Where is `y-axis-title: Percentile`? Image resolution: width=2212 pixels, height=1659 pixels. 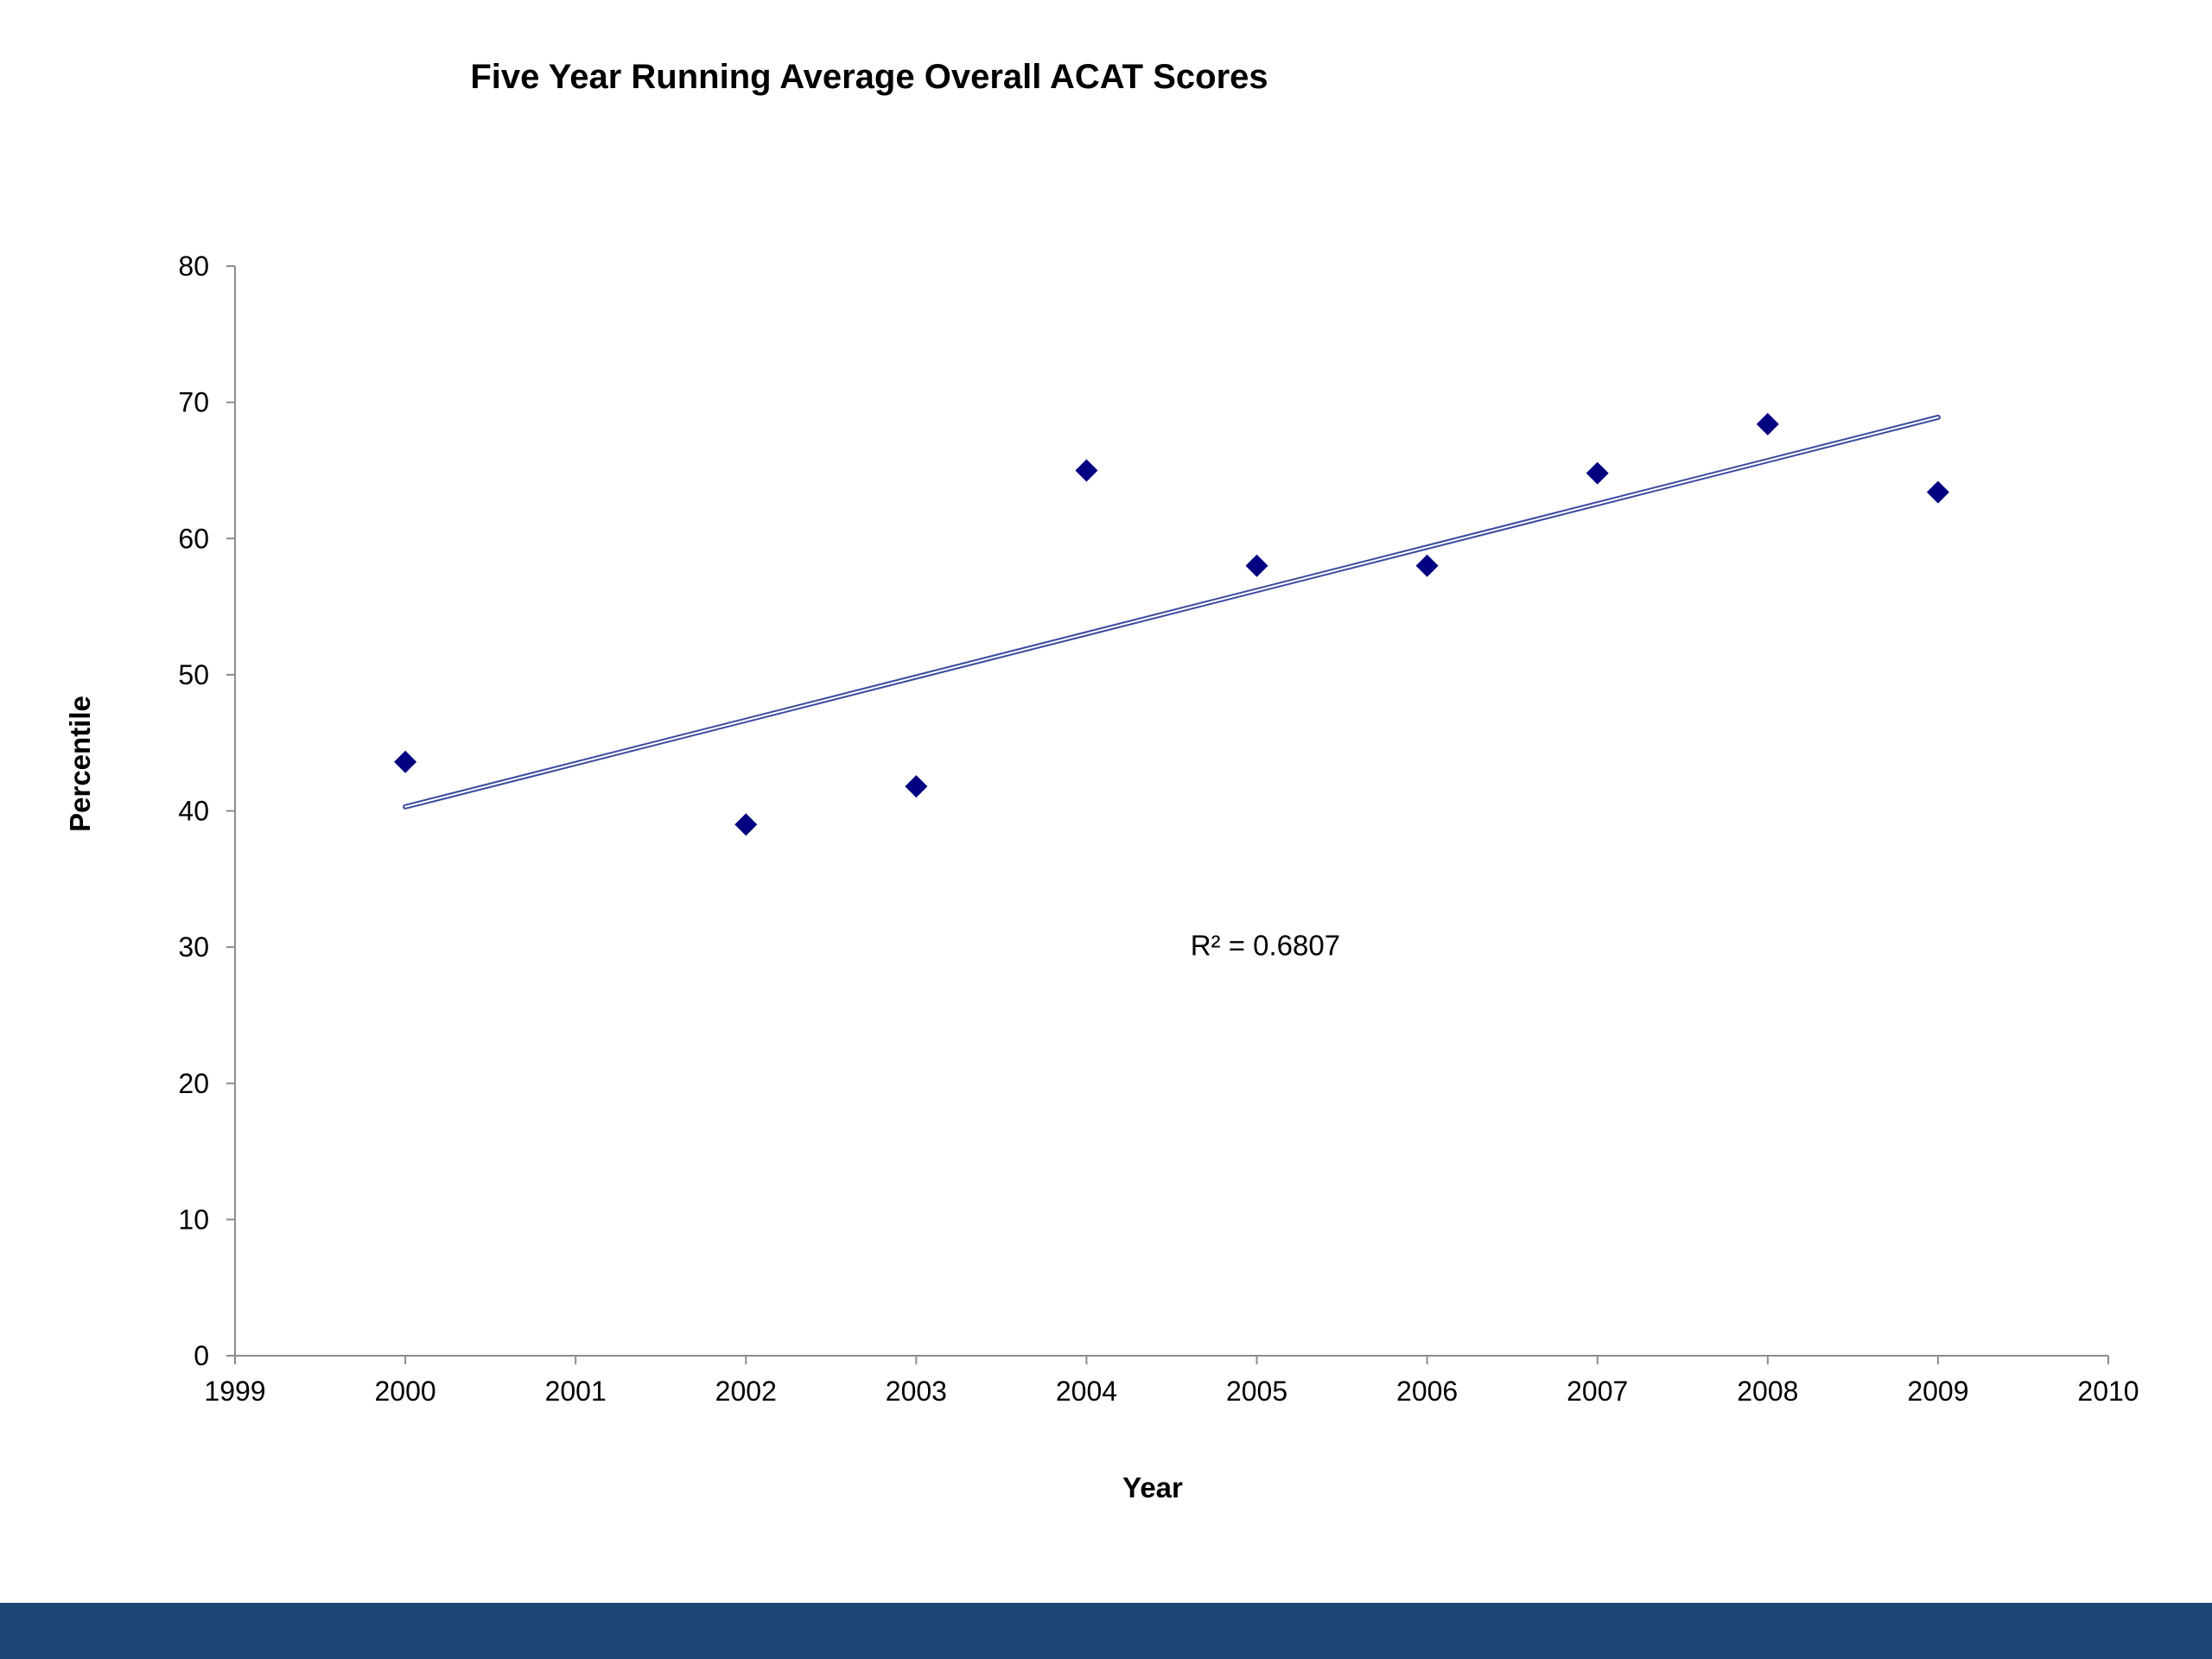 y-axis-title: Percentile is located at coordinates (80, 764).